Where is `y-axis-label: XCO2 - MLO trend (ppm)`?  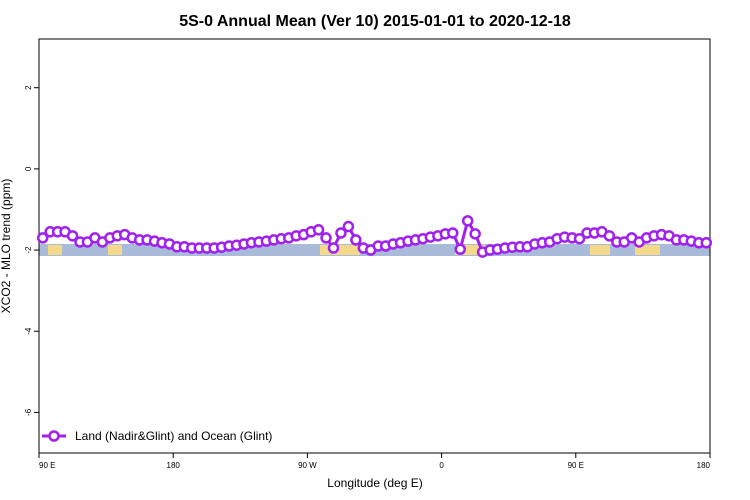
y-axis-label: XCO2 - MLO trend (ppm) is located at coordinates (6, 246).